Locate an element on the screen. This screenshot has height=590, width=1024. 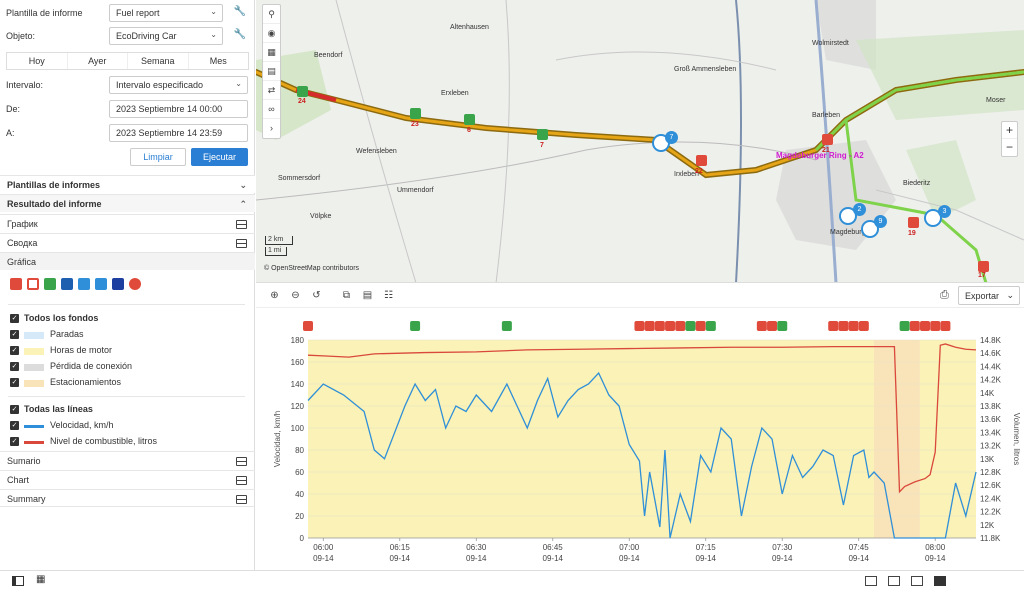
interval-label: Intervalo: is located at coordinates (25, 85).